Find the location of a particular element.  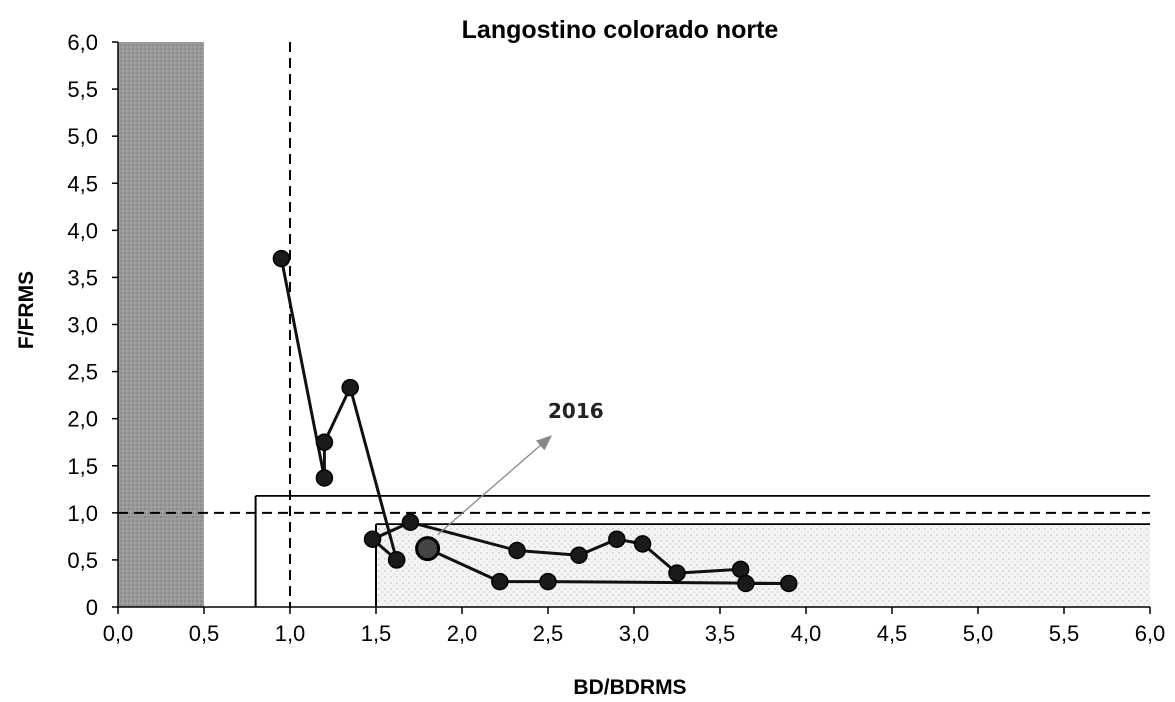

x-tick-label: 3,0 is located at coordinates (634, 633).